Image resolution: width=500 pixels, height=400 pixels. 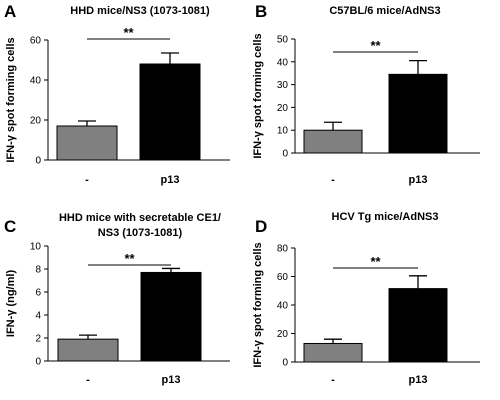 I want to click on panel-letter: A, so click(x=10, y=11).